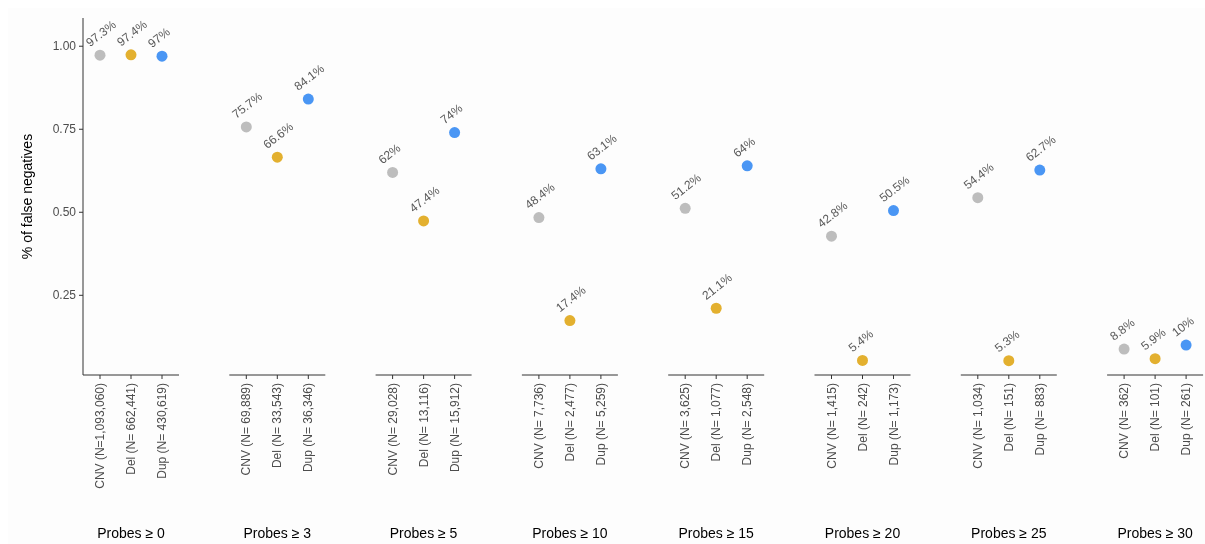 Image resolution: width=1205 pixels, height=544 pixels. I want to click on x-tick-label: Dup (N= 883), so click(1039, 419).